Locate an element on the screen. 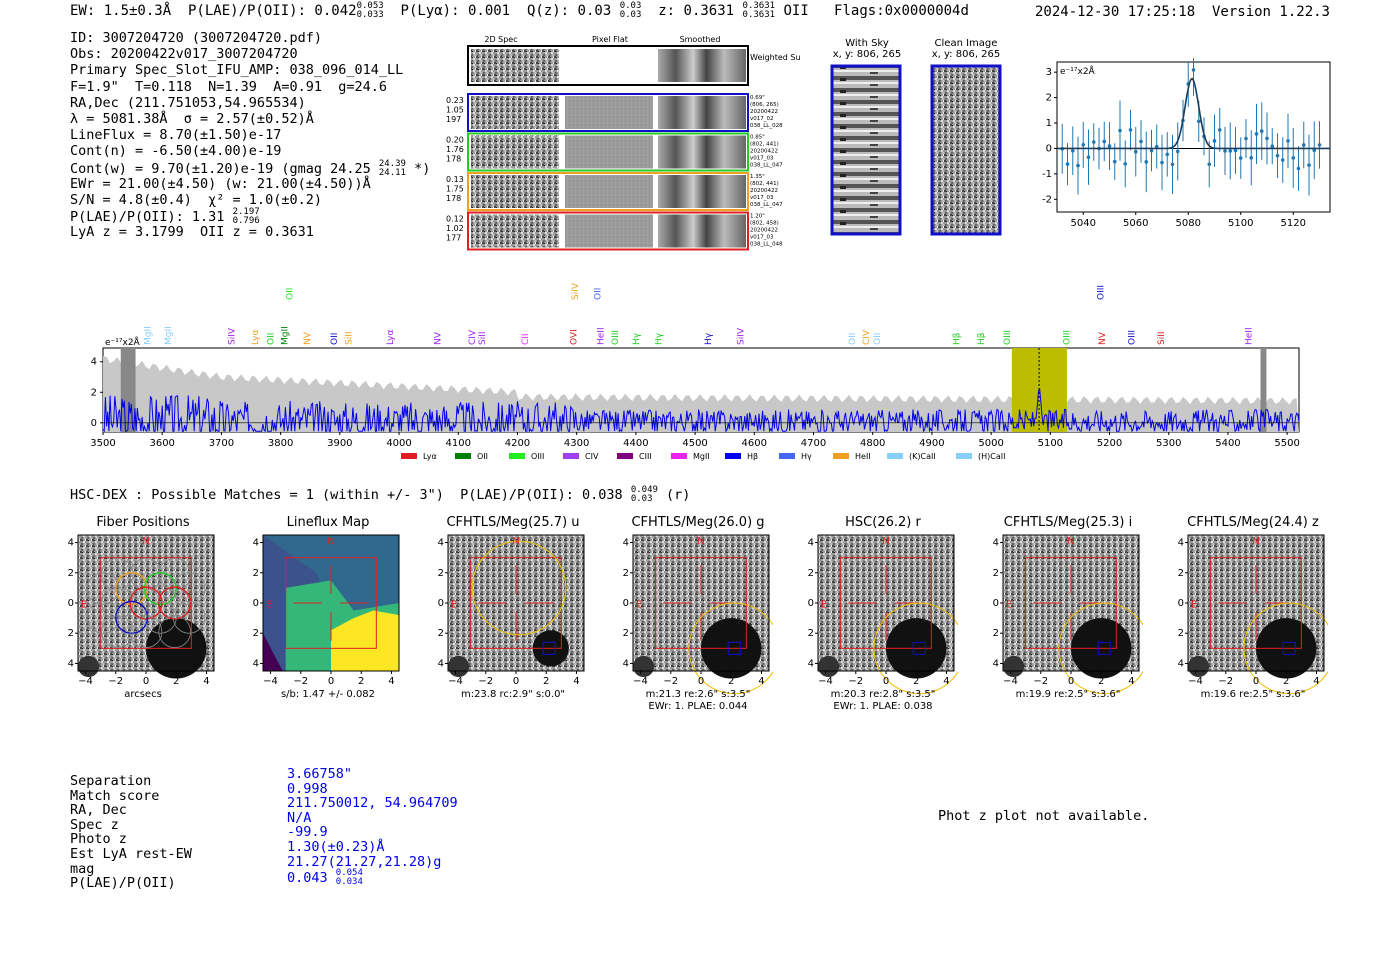  cutout-subtitle: EWr: 1. PLAE: 0.044 is located at coordinates (698, 706).